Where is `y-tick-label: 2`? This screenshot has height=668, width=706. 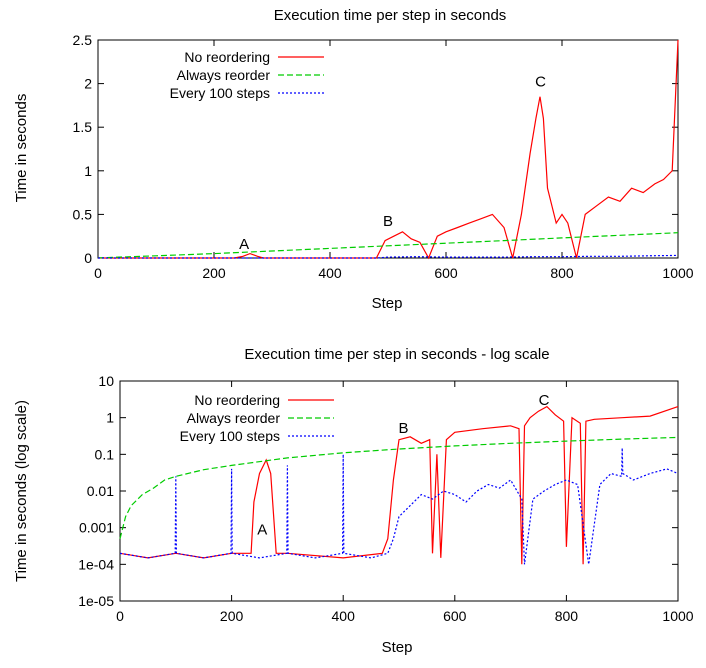
y-tick-label: 2 is located at coordinates (88, 84).